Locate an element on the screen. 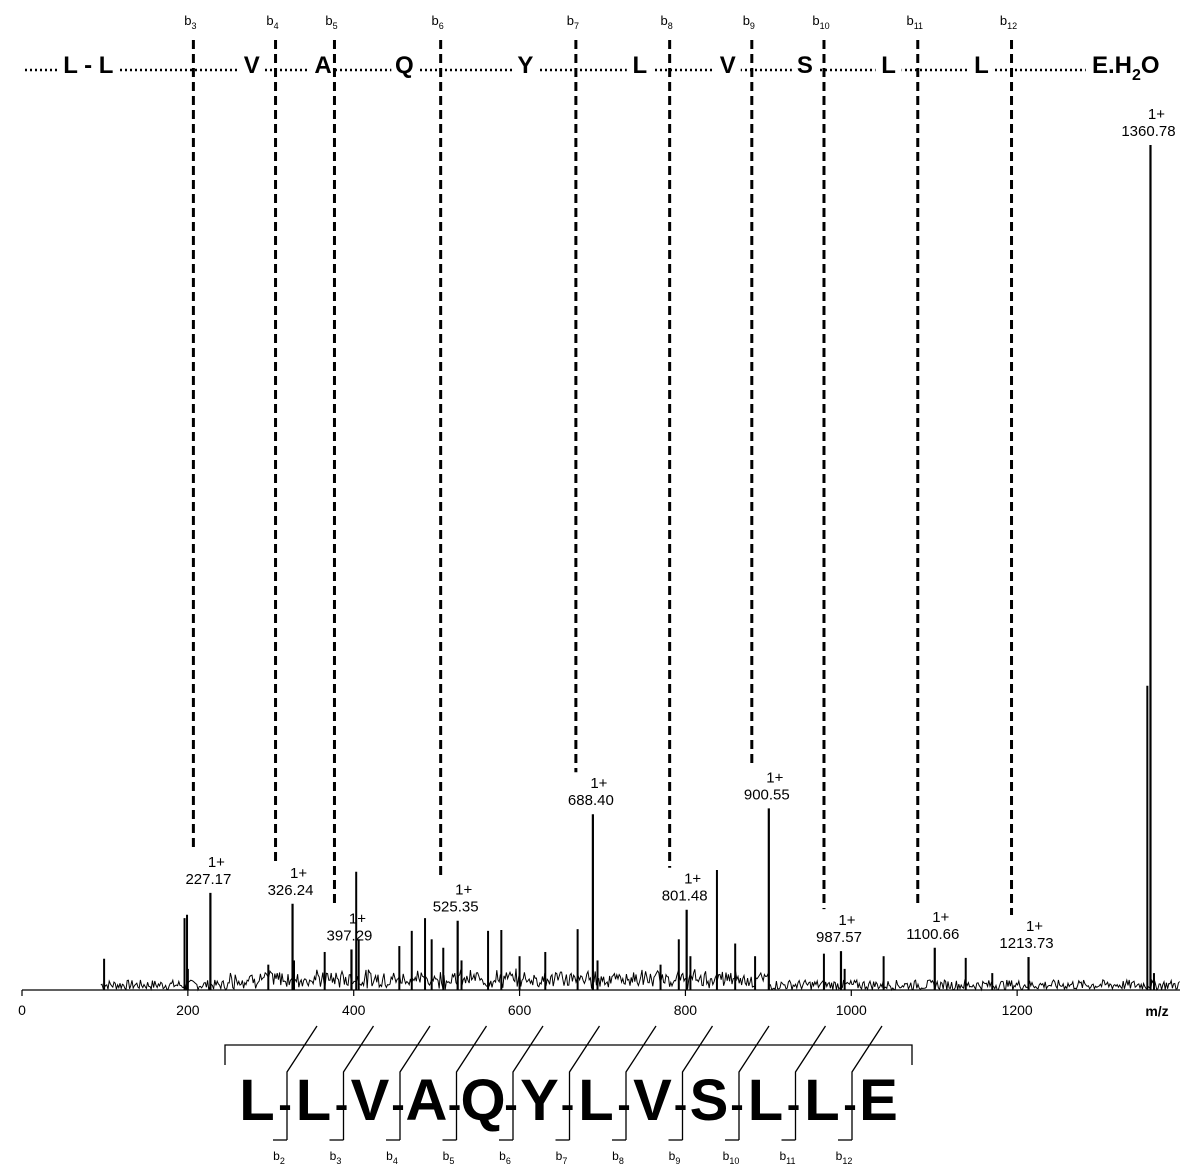 The image size is (1181, 1167). peak-mz-label: 227.17 is located at coordinates (208, 879).